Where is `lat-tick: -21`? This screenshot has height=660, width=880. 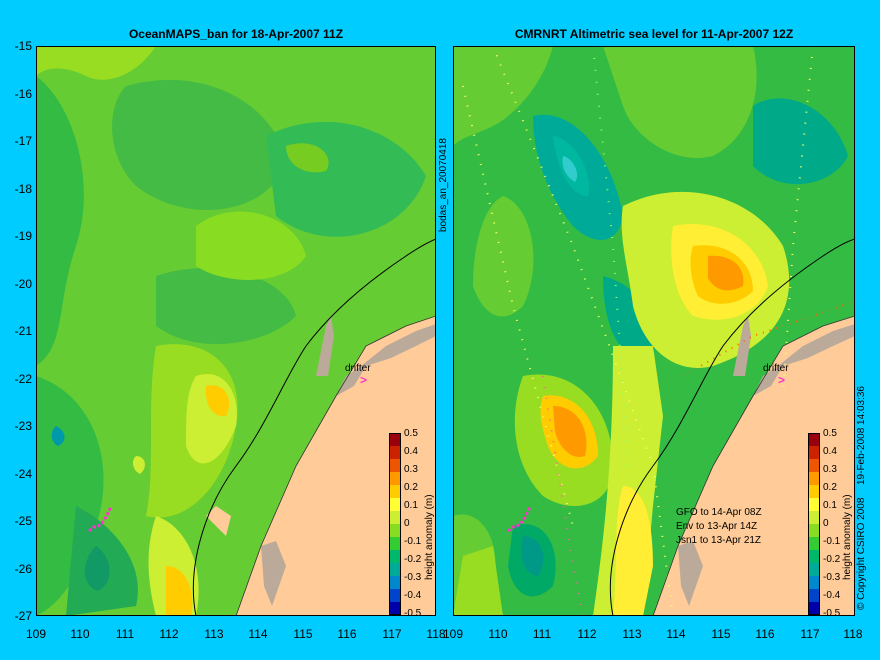
lat-tick: -21 is located at coordinates (23, 331).